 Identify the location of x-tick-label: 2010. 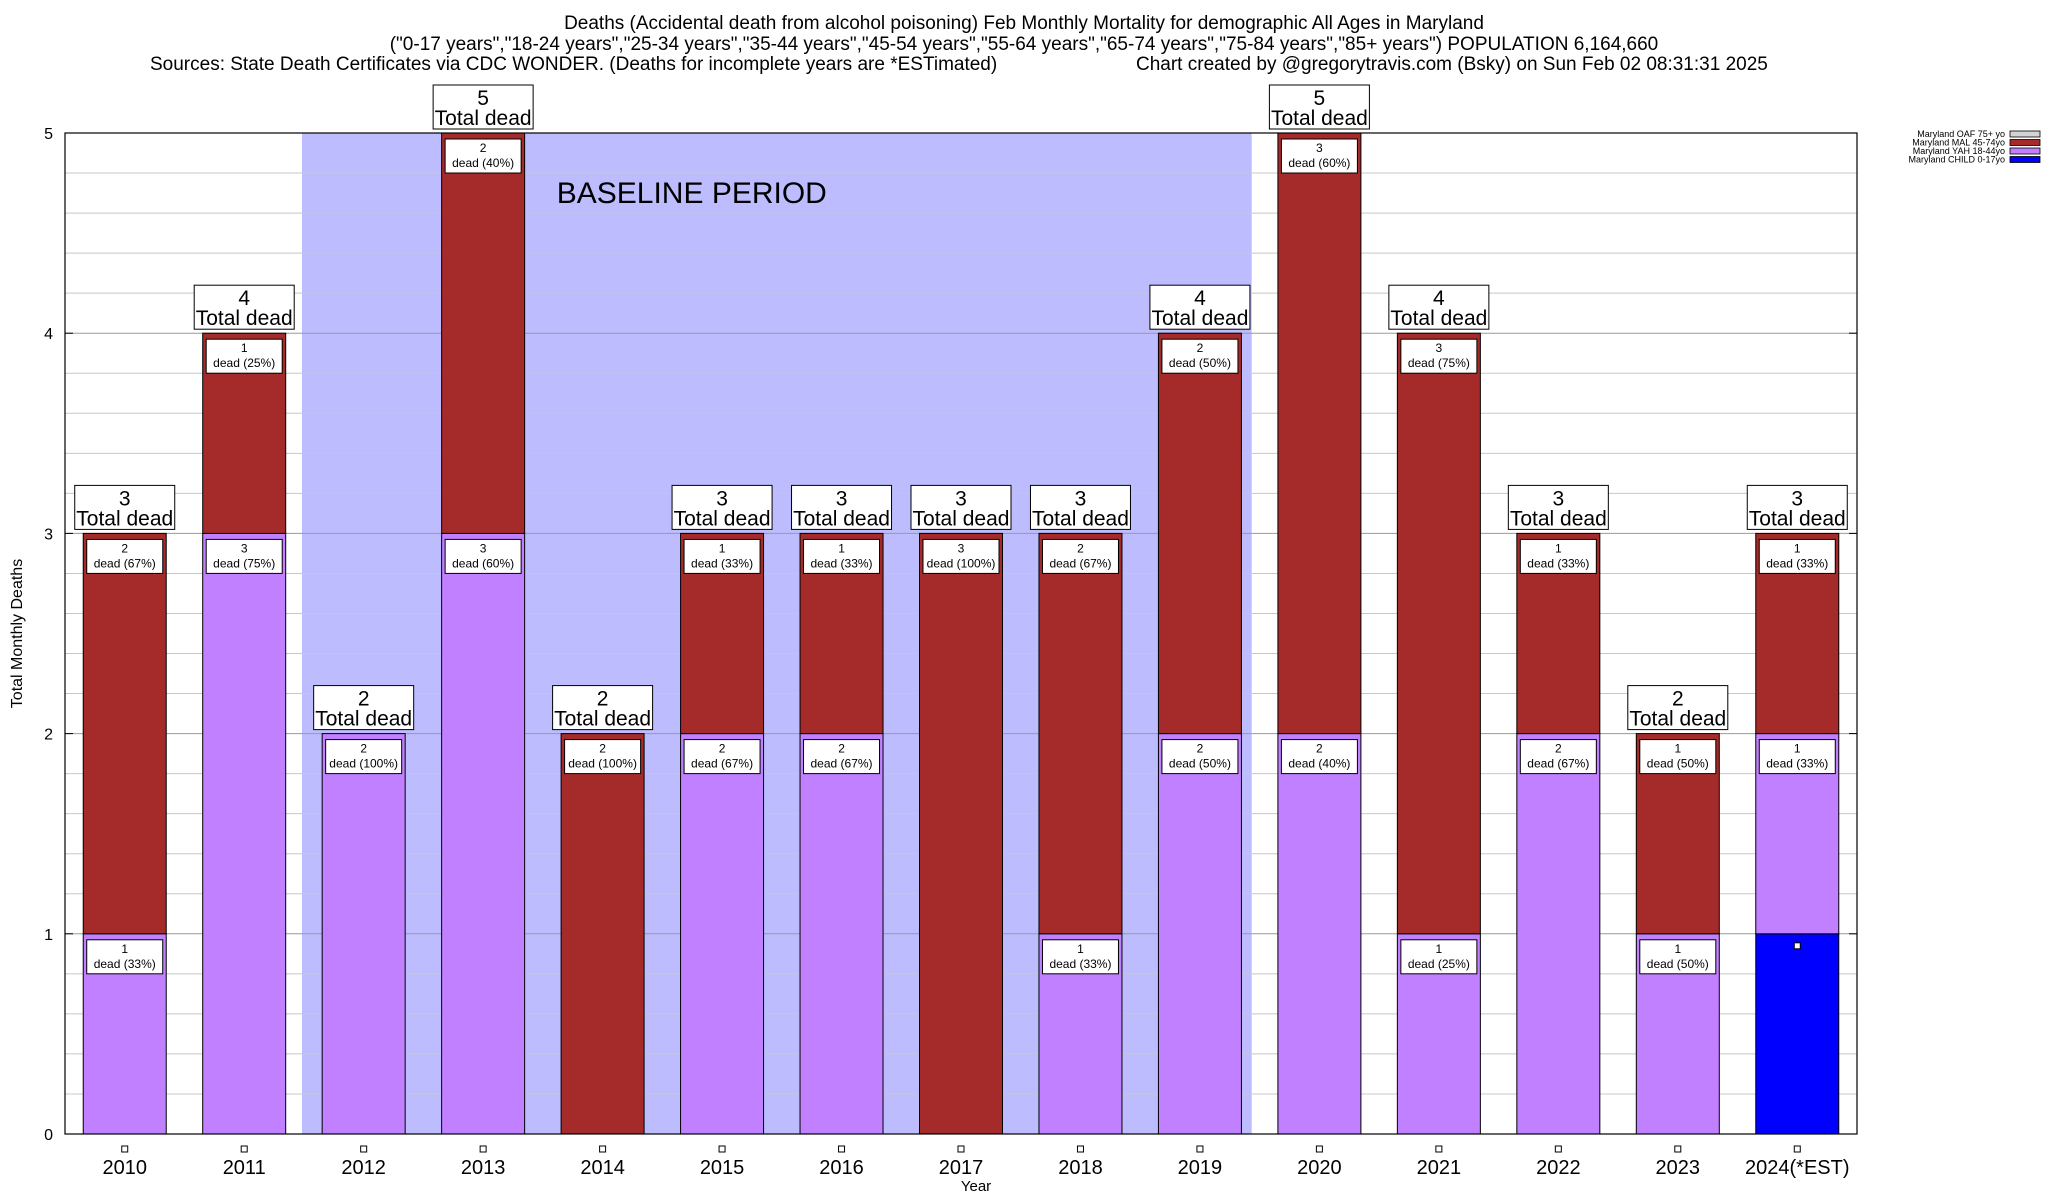
(124, 1168).